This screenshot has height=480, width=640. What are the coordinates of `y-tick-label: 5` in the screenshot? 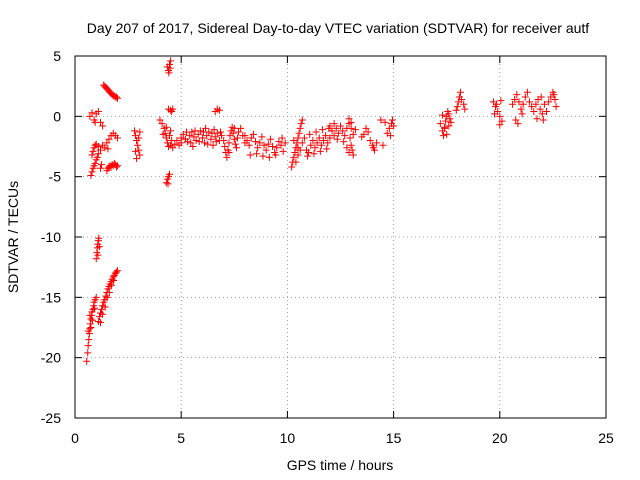 It's located at (57, 56).